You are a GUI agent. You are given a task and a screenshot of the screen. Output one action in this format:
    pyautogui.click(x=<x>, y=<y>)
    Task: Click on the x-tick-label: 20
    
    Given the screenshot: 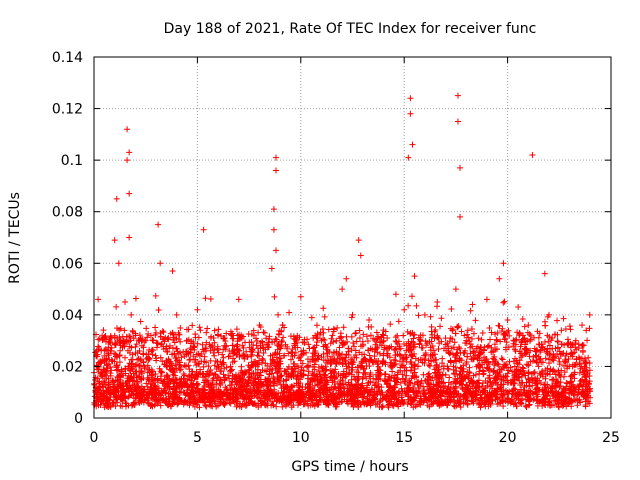 What is the action you would take?
    pyautogui.click(x=508, y=438)
    